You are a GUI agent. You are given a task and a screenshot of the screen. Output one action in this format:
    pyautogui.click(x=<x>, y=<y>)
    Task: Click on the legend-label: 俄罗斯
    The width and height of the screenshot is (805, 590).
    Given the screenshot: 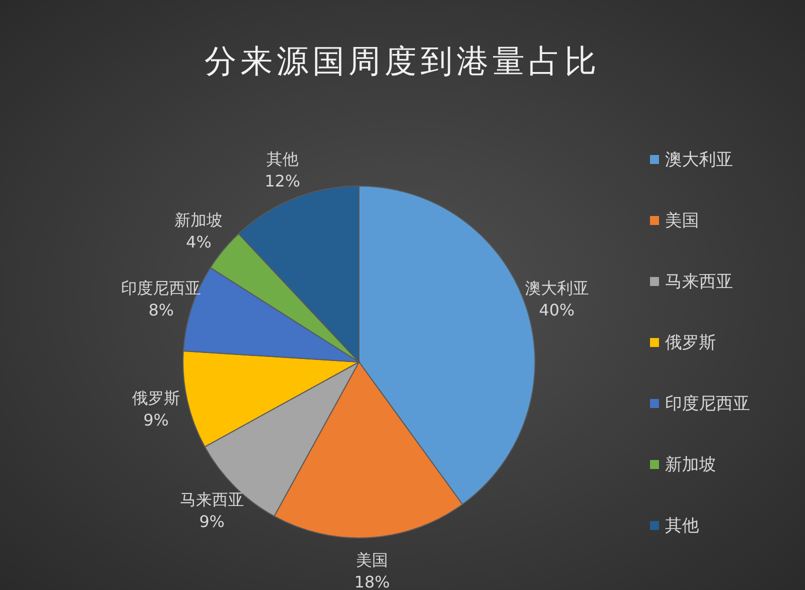 What is the action you would take?
    pyautogui.click(x=690, y=343)
    